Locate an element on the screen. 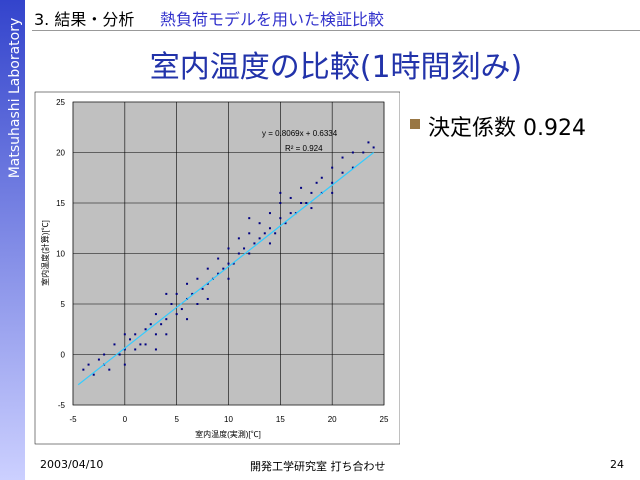 The image size is (640, 480). bullet: 決定係数 0.924 is located at coordinates (507, 128).